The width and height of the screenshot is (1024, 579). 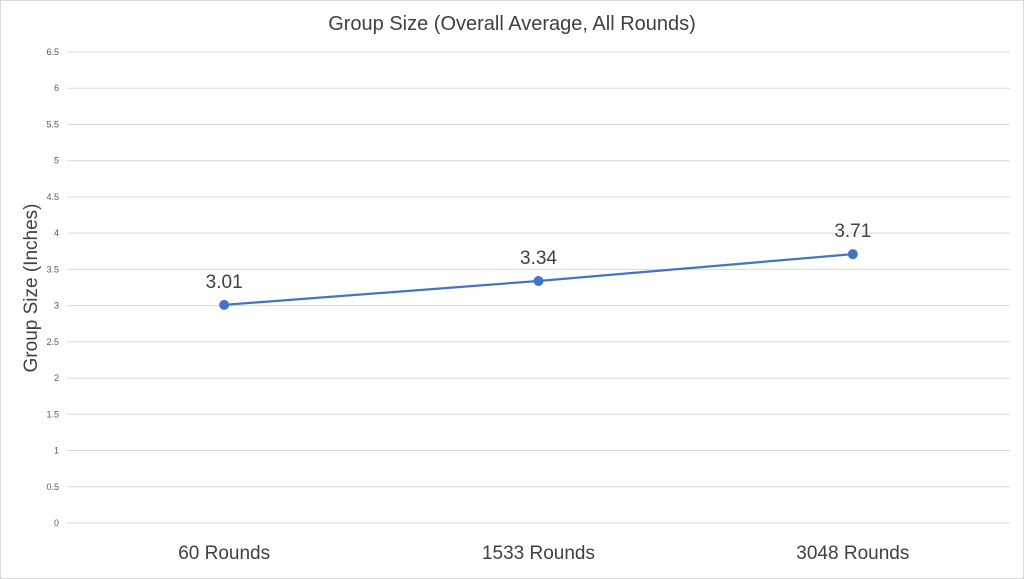 What do you see at coordinates (56, 523) in the screenshot?
I see `y-tick-label: 0` at bounding box center [56, 523].